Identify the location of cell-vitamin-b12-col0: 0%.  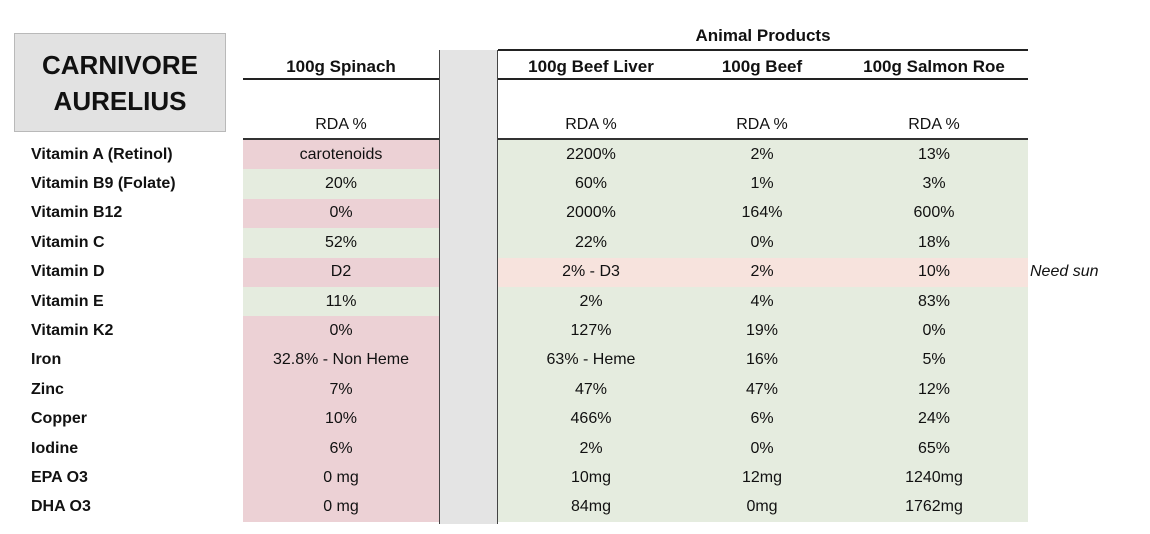
(341, 213).